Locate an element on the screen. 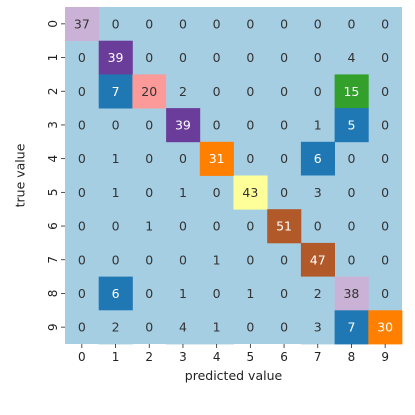 The image size is (415, 415). cell-value-7-2: 0 is located at coordinates (149, 259).